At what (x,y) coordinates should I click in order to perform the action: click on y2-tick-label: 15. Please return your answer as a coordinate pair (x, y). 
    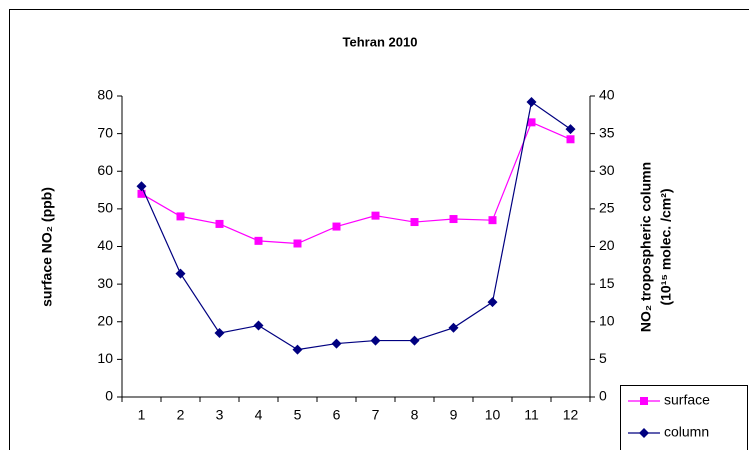
    Looking at the image, I should click on (607, 283).